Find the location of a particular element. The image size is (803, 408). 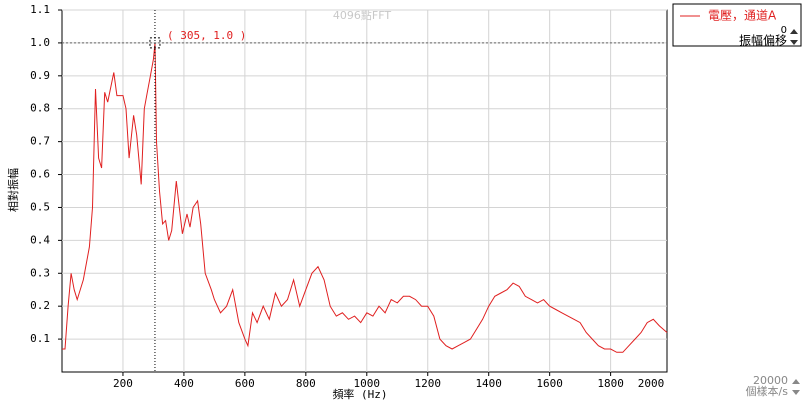

sample-rate-value: 20000 is located at coordinates (770, 380).